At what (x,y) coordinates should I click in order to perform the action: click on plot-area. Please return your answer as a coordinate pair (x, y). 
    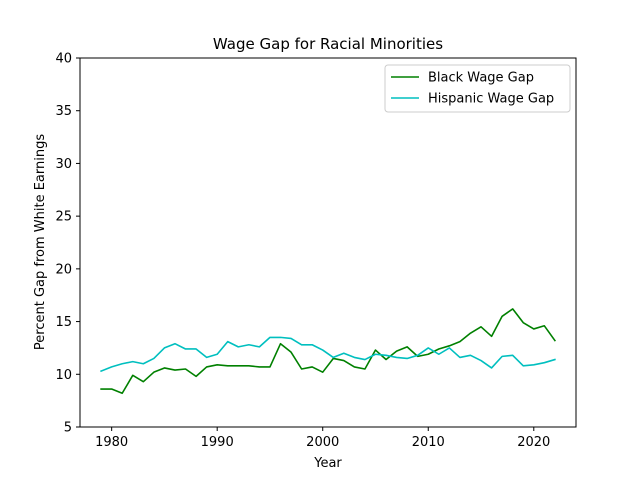
    Looking at the image, I should click on (328, 351).